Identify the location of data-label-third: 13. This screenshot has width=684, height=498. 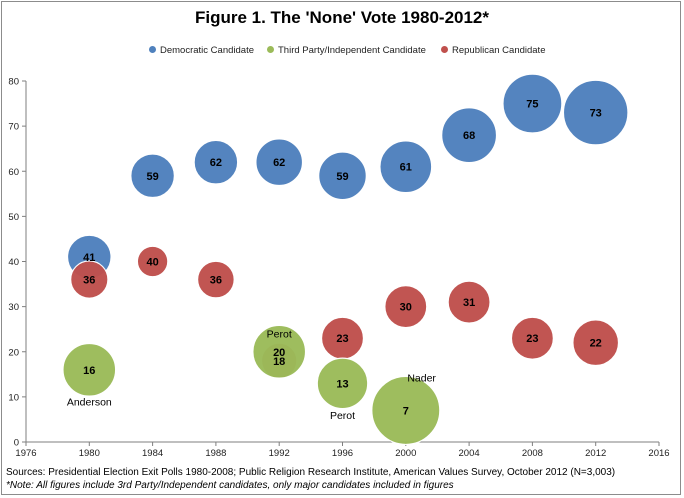
(342, 384).